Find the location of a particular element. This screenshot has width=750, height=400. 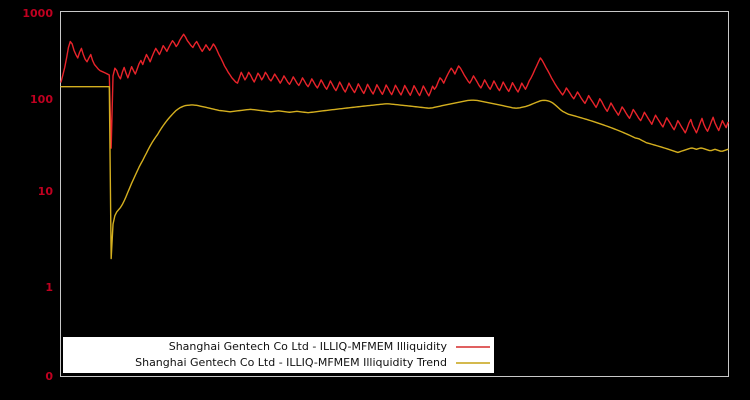

y-axis: 1000 100 10 1 0 is located at coordinates (26, 200).